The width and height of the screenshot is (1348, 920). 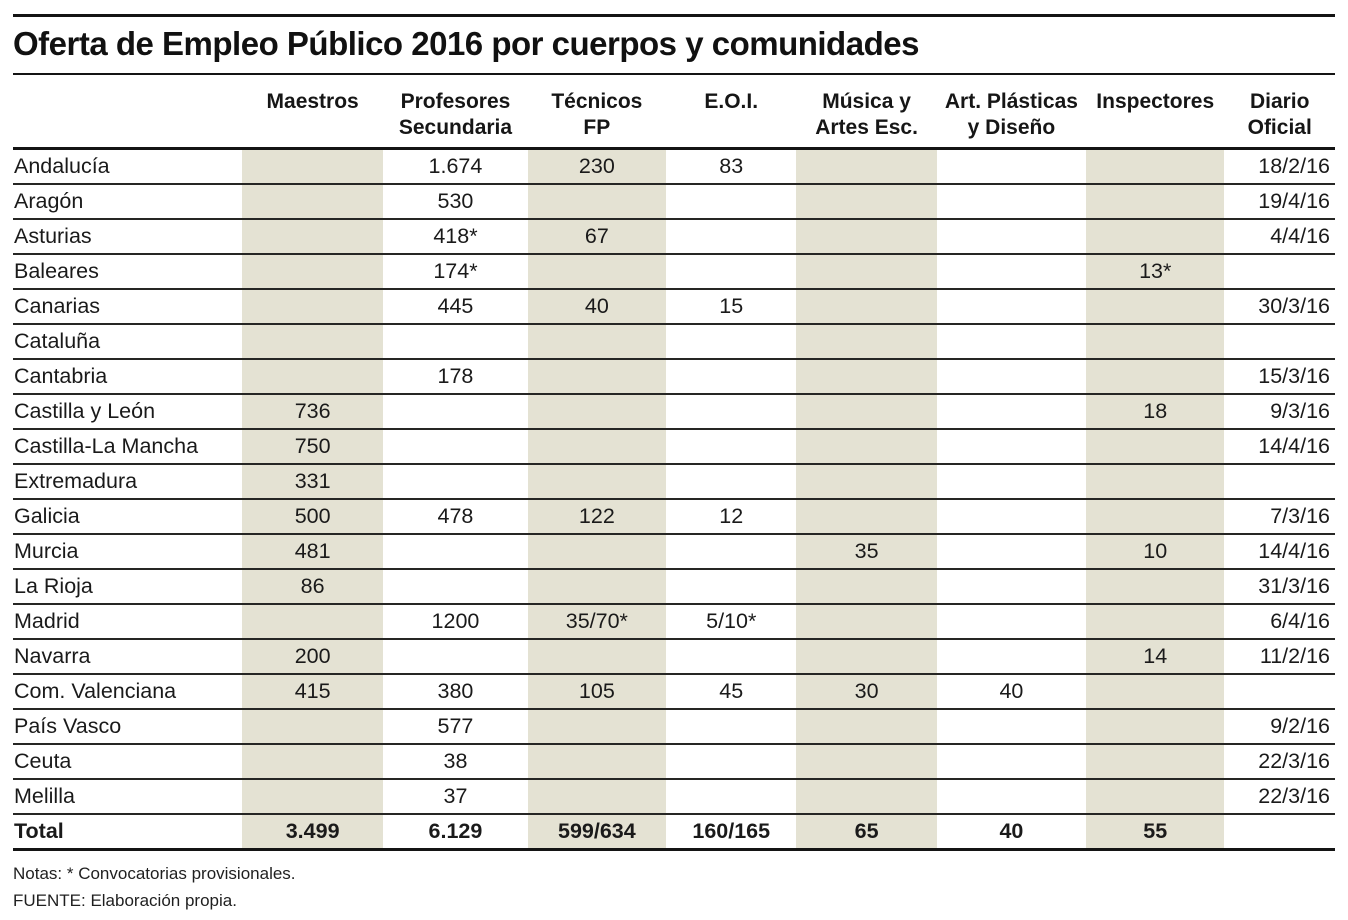 I want to click on table-row: Ceuta 38 22/3/16, so click(x=674, y=761).